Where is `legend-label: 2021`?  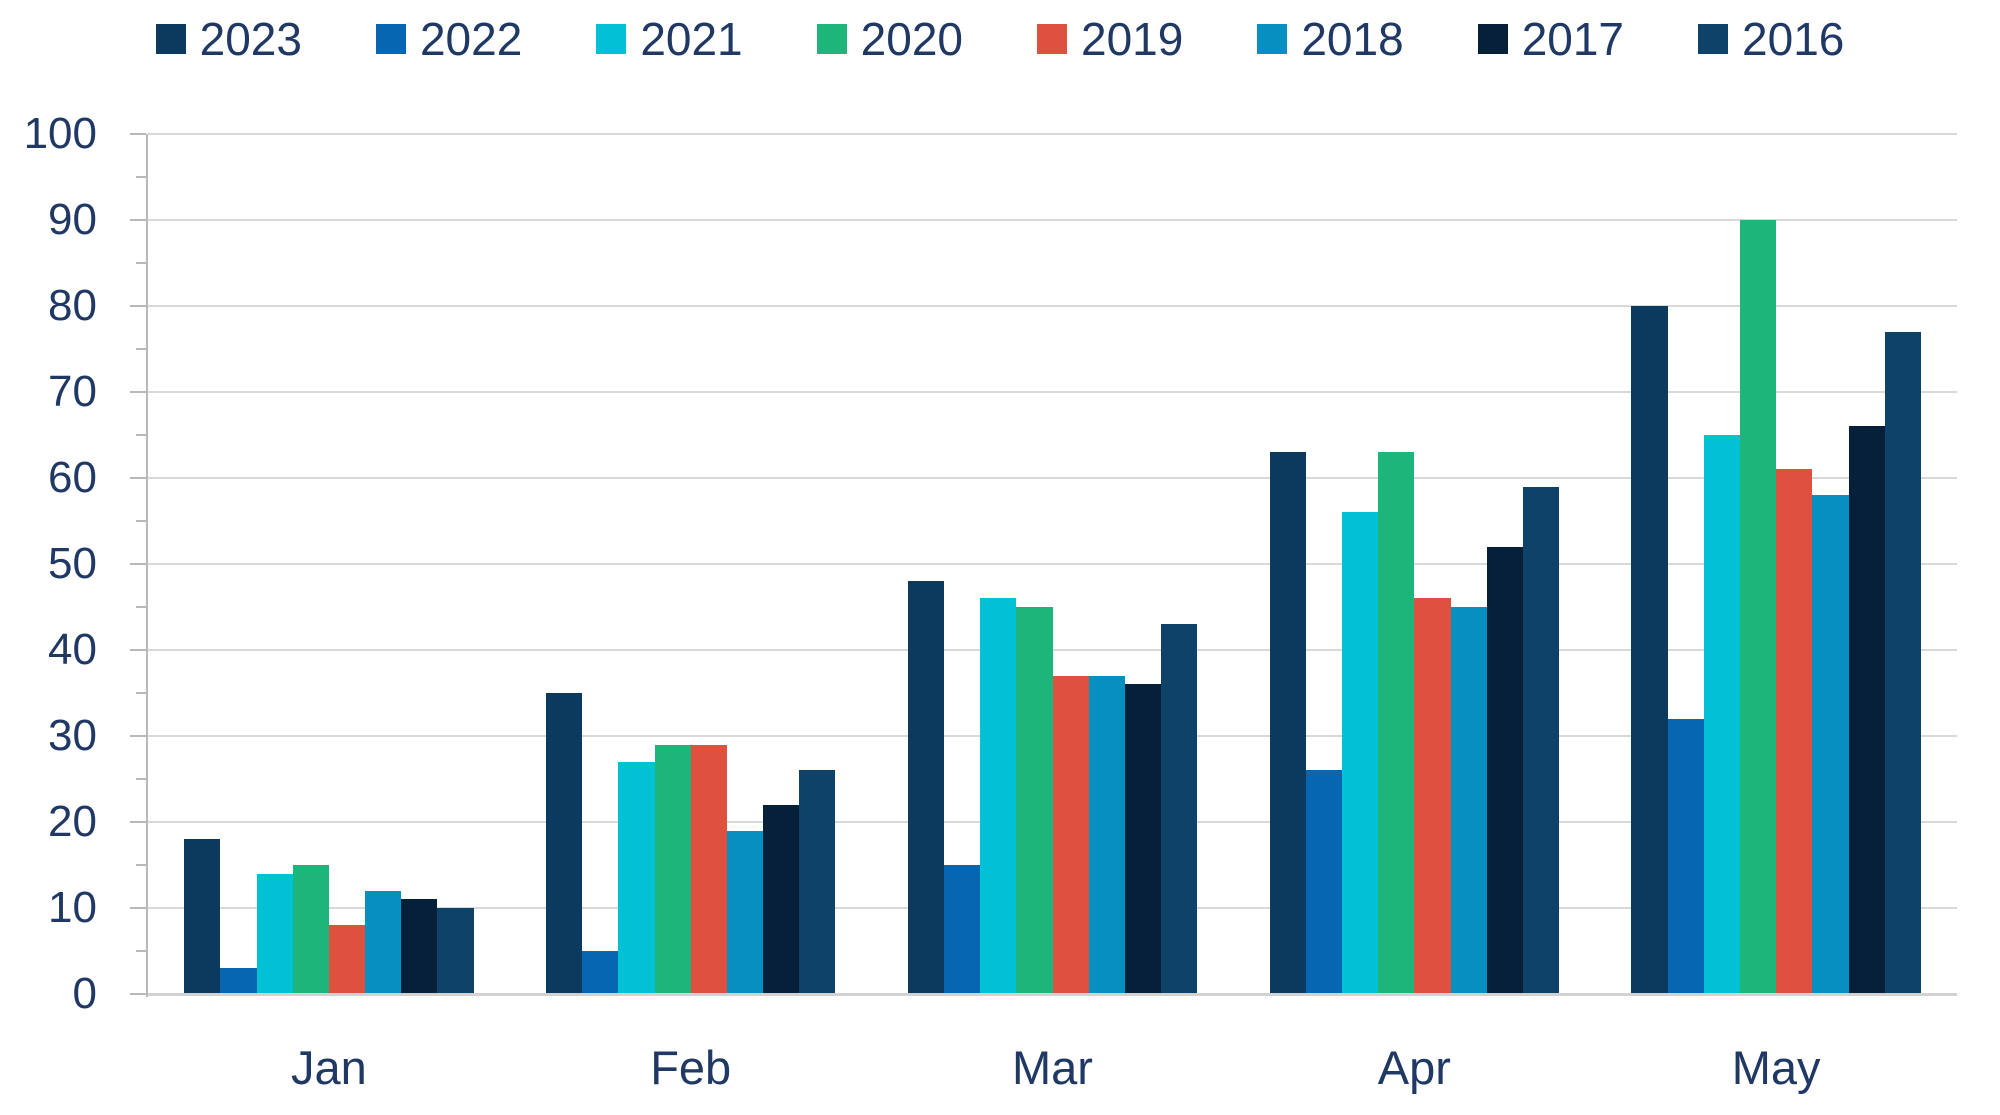 legend-label: 2021 is located at coordinates (691, 39).